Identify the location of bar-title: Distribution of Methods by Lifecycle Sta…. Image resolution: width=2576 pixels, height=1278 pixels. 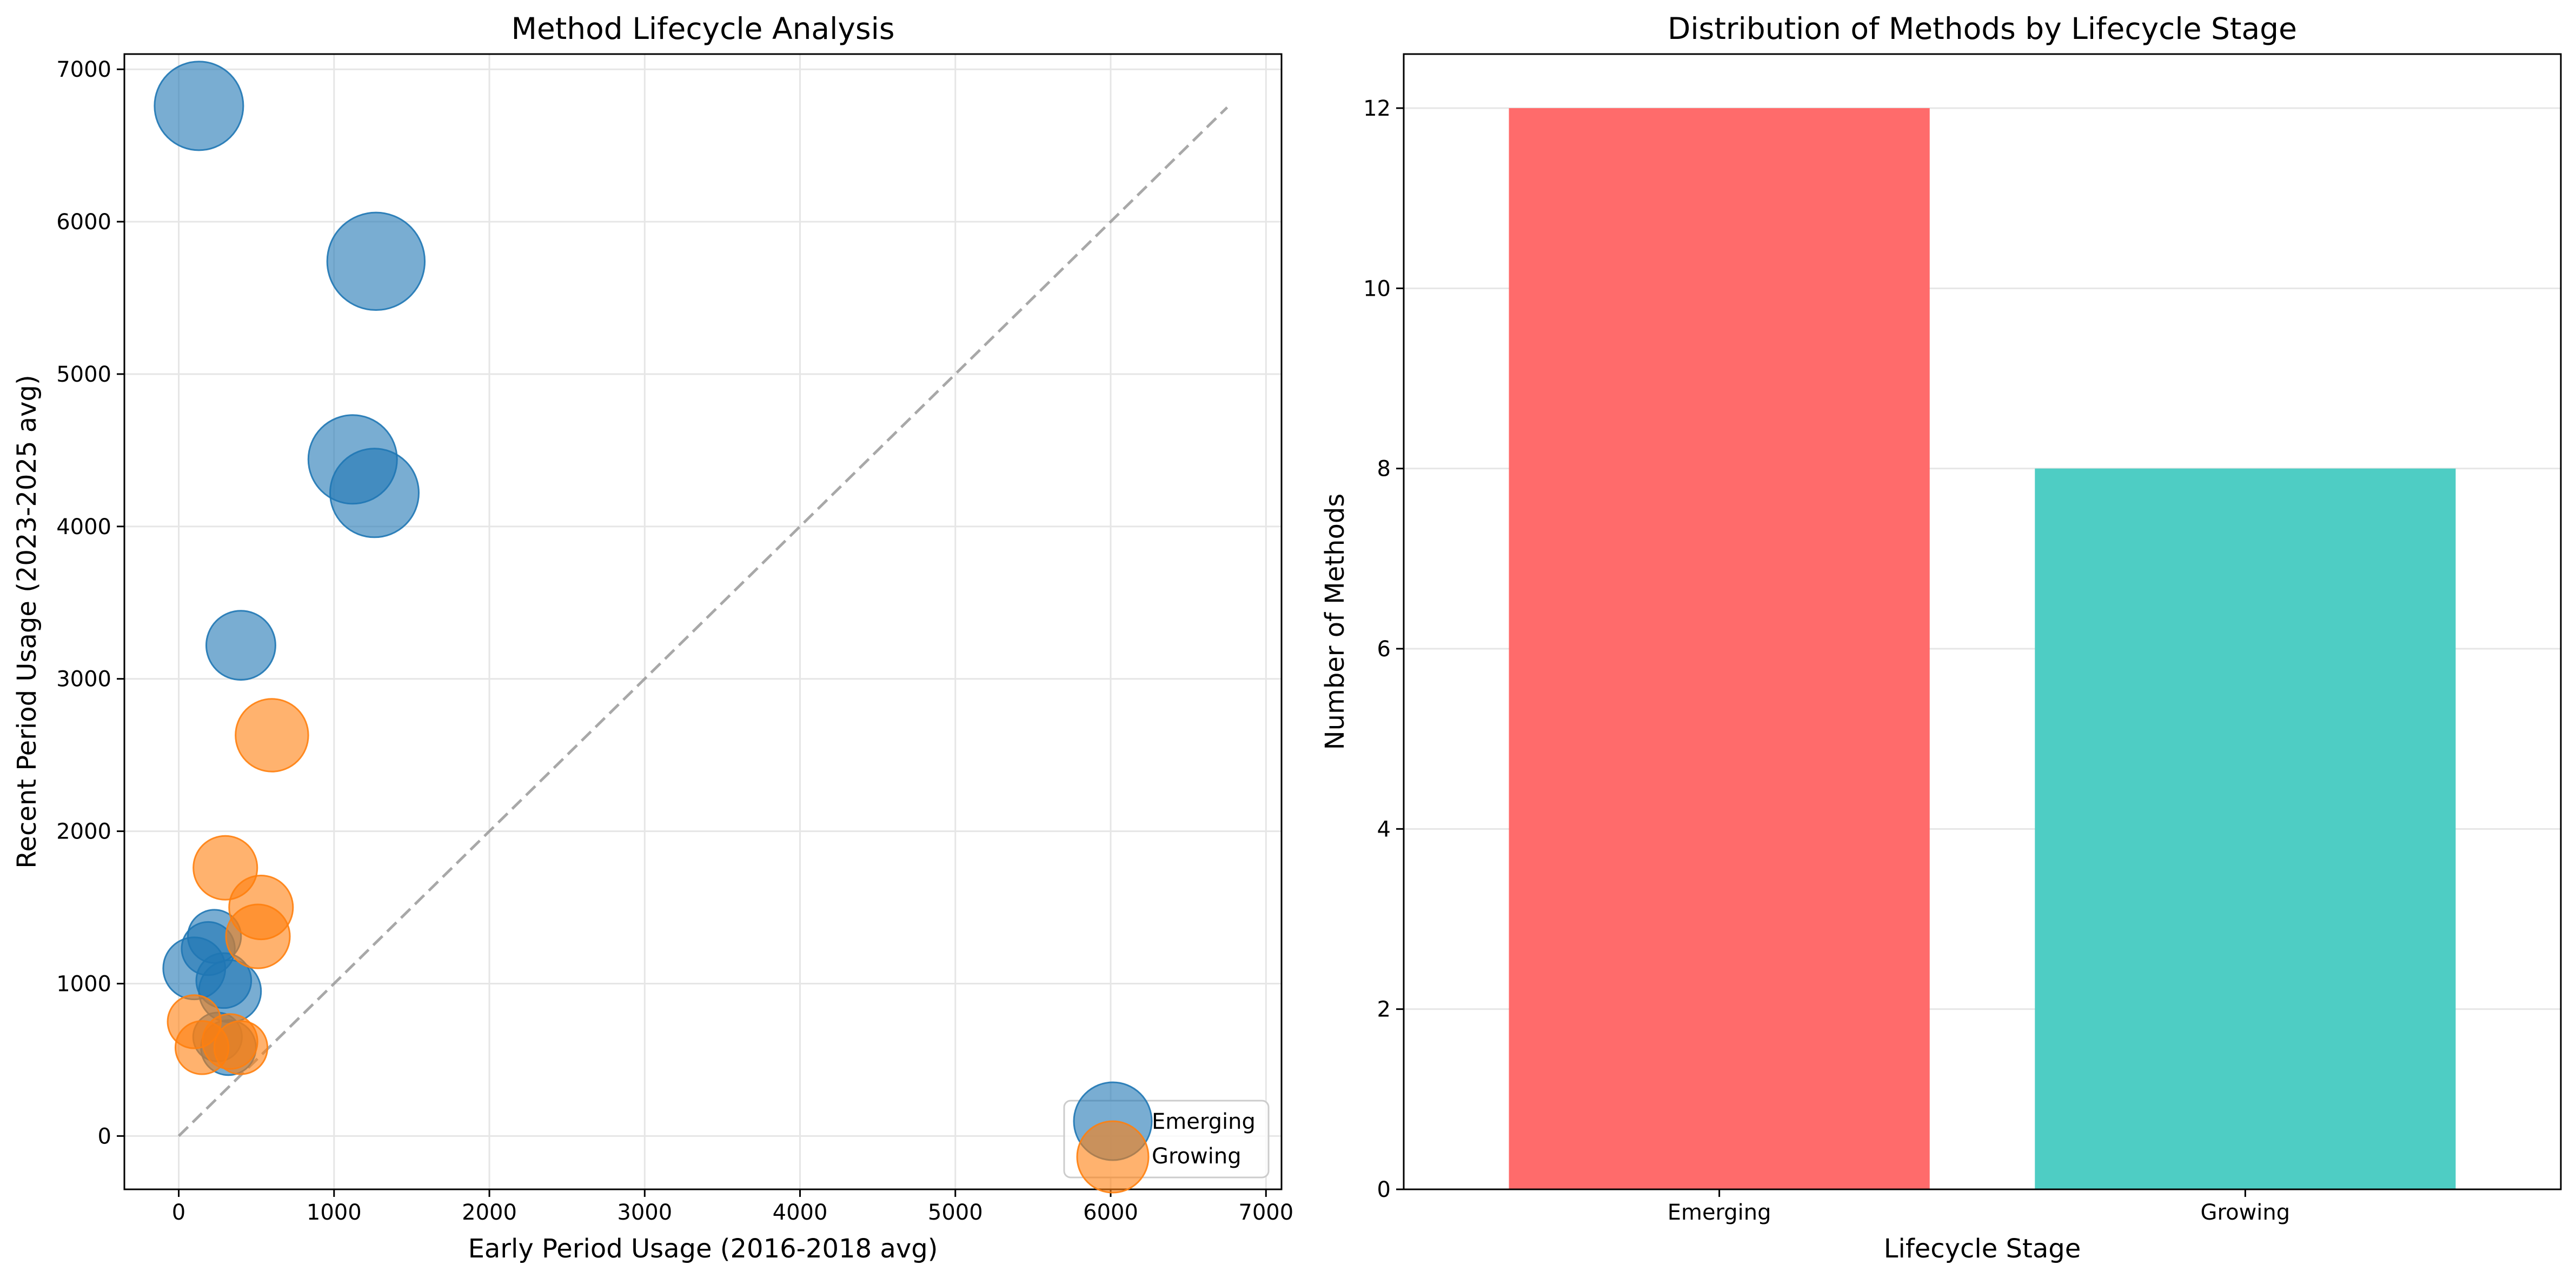
(1983, 28).